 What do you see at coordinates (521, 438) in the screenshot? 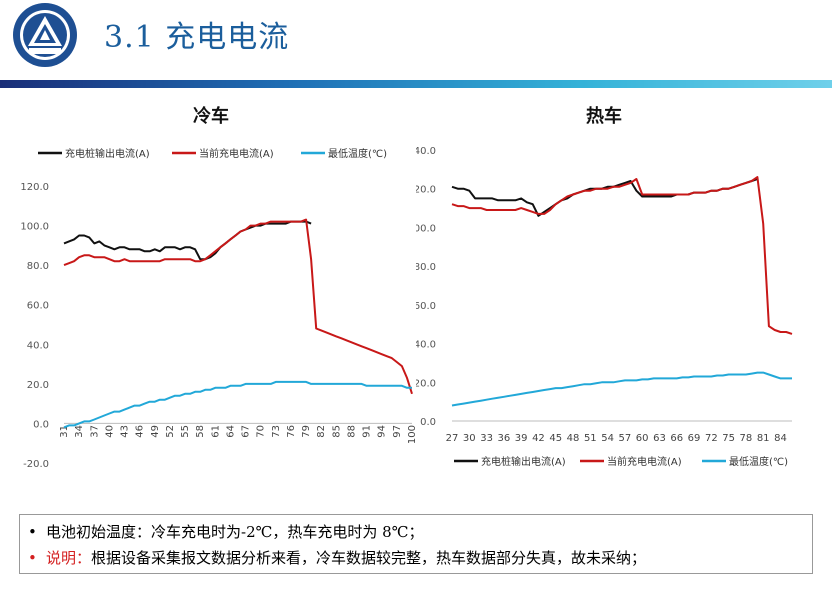
I see `x-tick-label: 39` at bounding box center [521, 438].